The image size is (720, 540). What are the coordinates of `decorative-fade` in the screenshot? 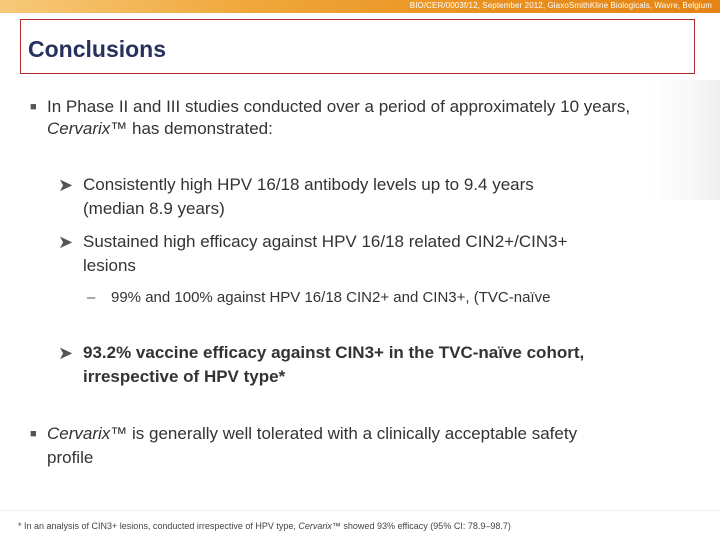 It's located at (685, 140).